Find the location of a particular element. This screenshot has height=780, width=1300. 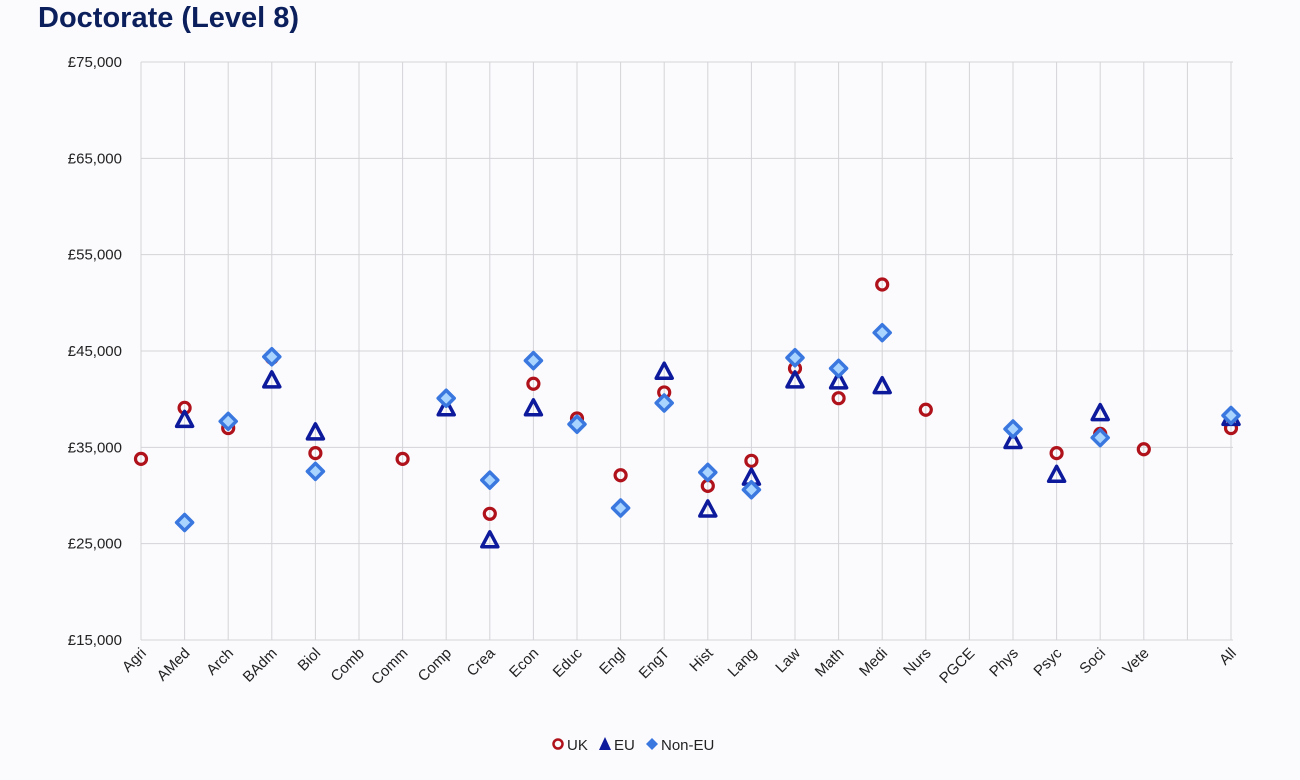

legend-marker-uk is located at coordinates (558, 744).